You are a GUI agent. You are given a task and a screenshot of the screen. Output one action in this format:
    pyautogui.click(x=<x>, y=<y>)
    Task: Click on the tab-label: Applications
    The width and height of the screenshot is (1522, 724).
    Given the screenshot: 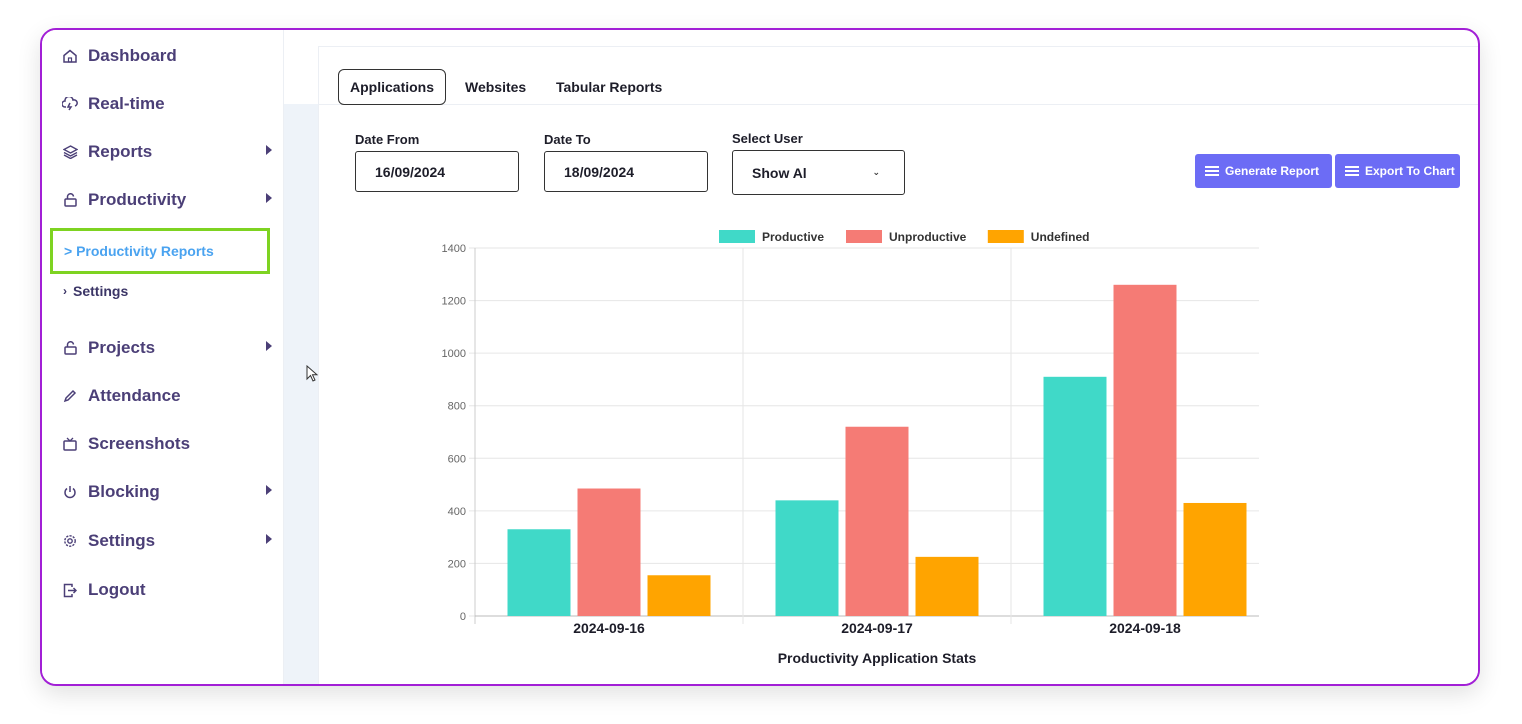 What is the action you would take?
    pyautogui.click(x=392, y=87)
    